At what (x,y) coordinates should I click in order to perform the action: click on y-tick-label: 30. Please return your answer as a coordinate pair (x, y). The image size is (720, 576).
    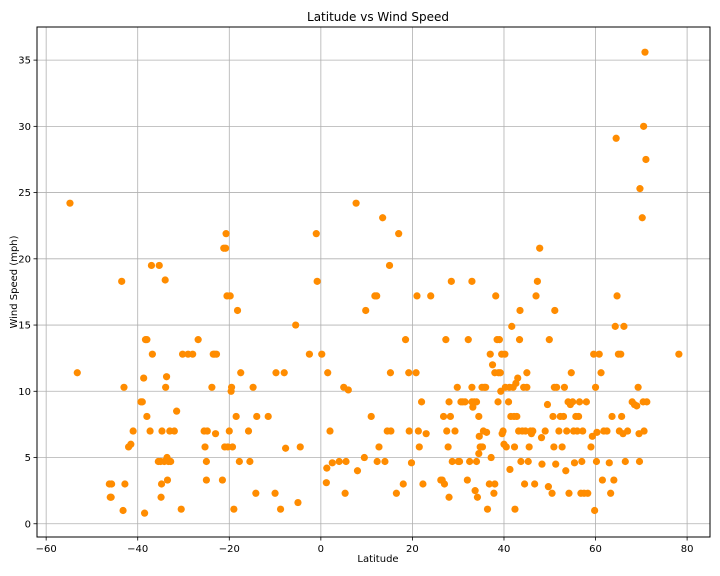
    Looking at the image, I should click on (24, 127).